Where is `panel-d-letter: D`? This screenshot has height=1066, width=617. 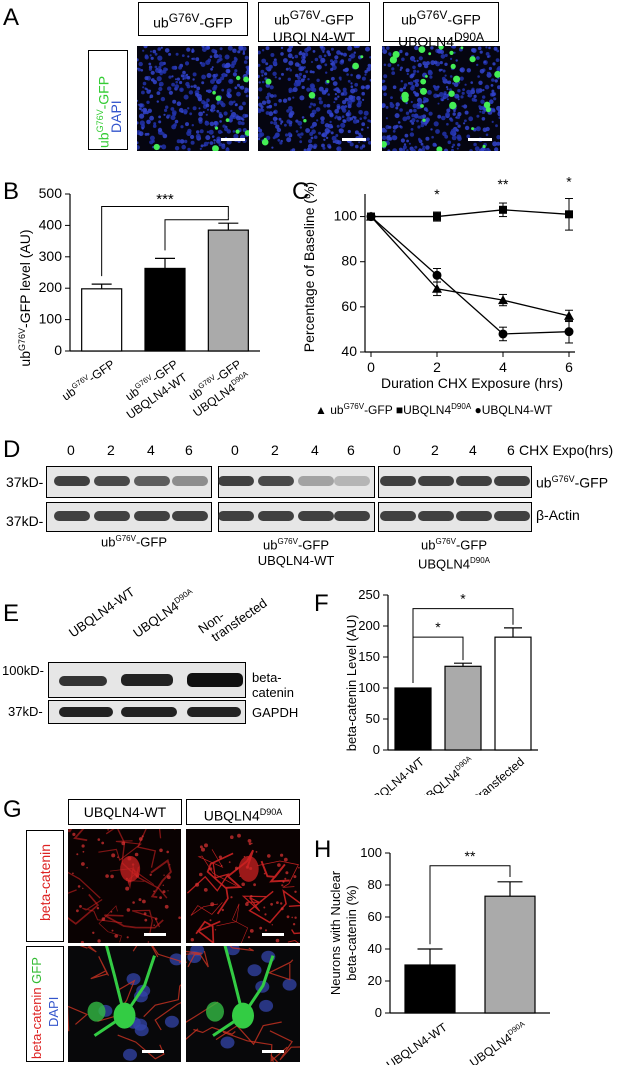 panel-d-letter: D is located at coordinates (12, 449).